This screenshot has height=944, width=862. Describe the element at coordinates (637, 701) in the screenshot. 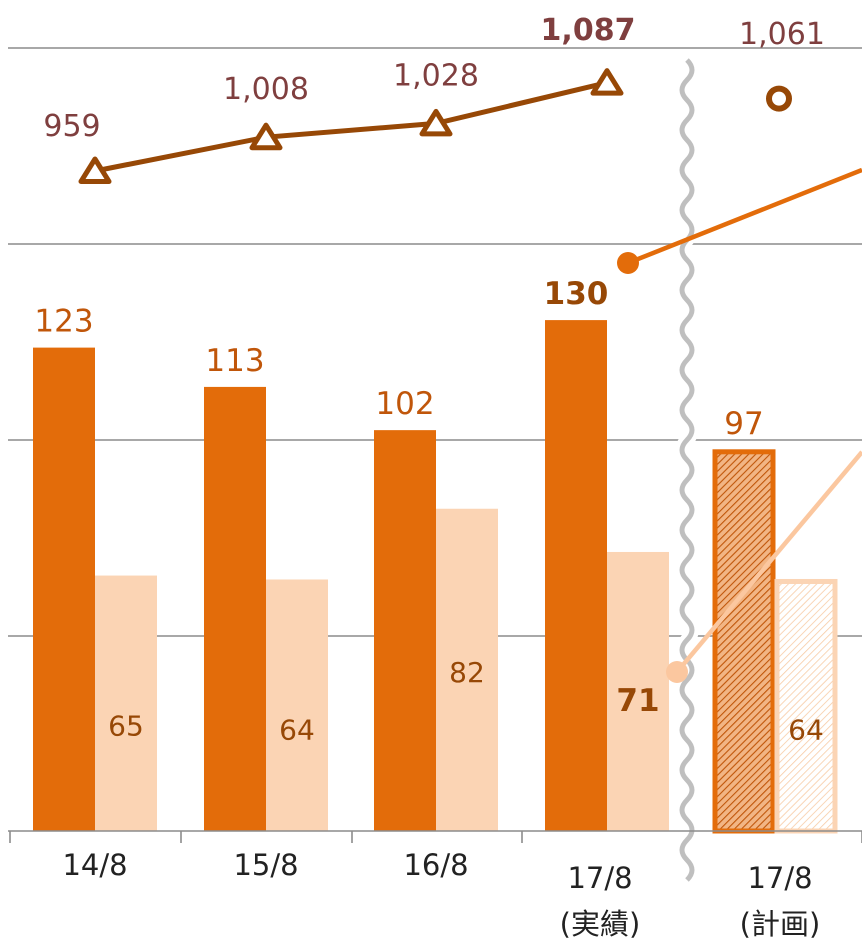

I see `bar-label-secondary-3: 71` at that location.